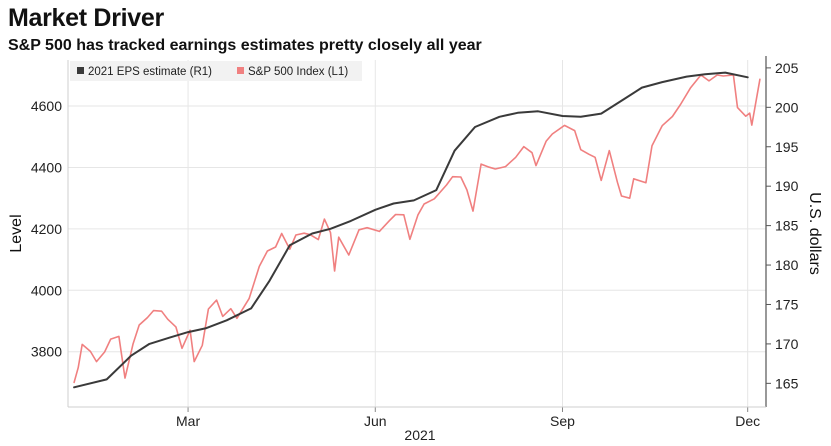 This screenshot has height=446, width=831. What do you see at coordinates (298, 72) in the screenshot?
I see `legend-entry: S&P 500 Index (L1)` at bounding box center [298, 72].